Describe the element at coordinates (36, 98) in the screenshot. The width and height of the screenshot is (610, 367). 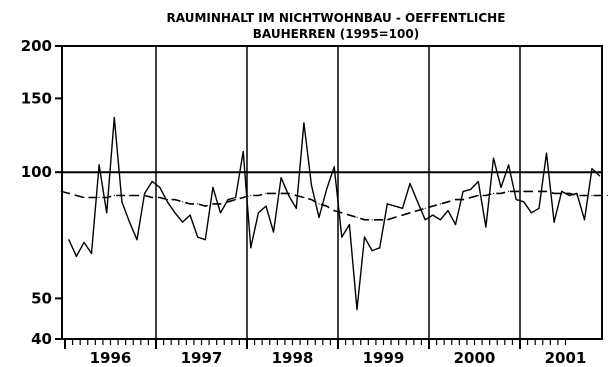
I see `y-tick-label: 150` at that location.